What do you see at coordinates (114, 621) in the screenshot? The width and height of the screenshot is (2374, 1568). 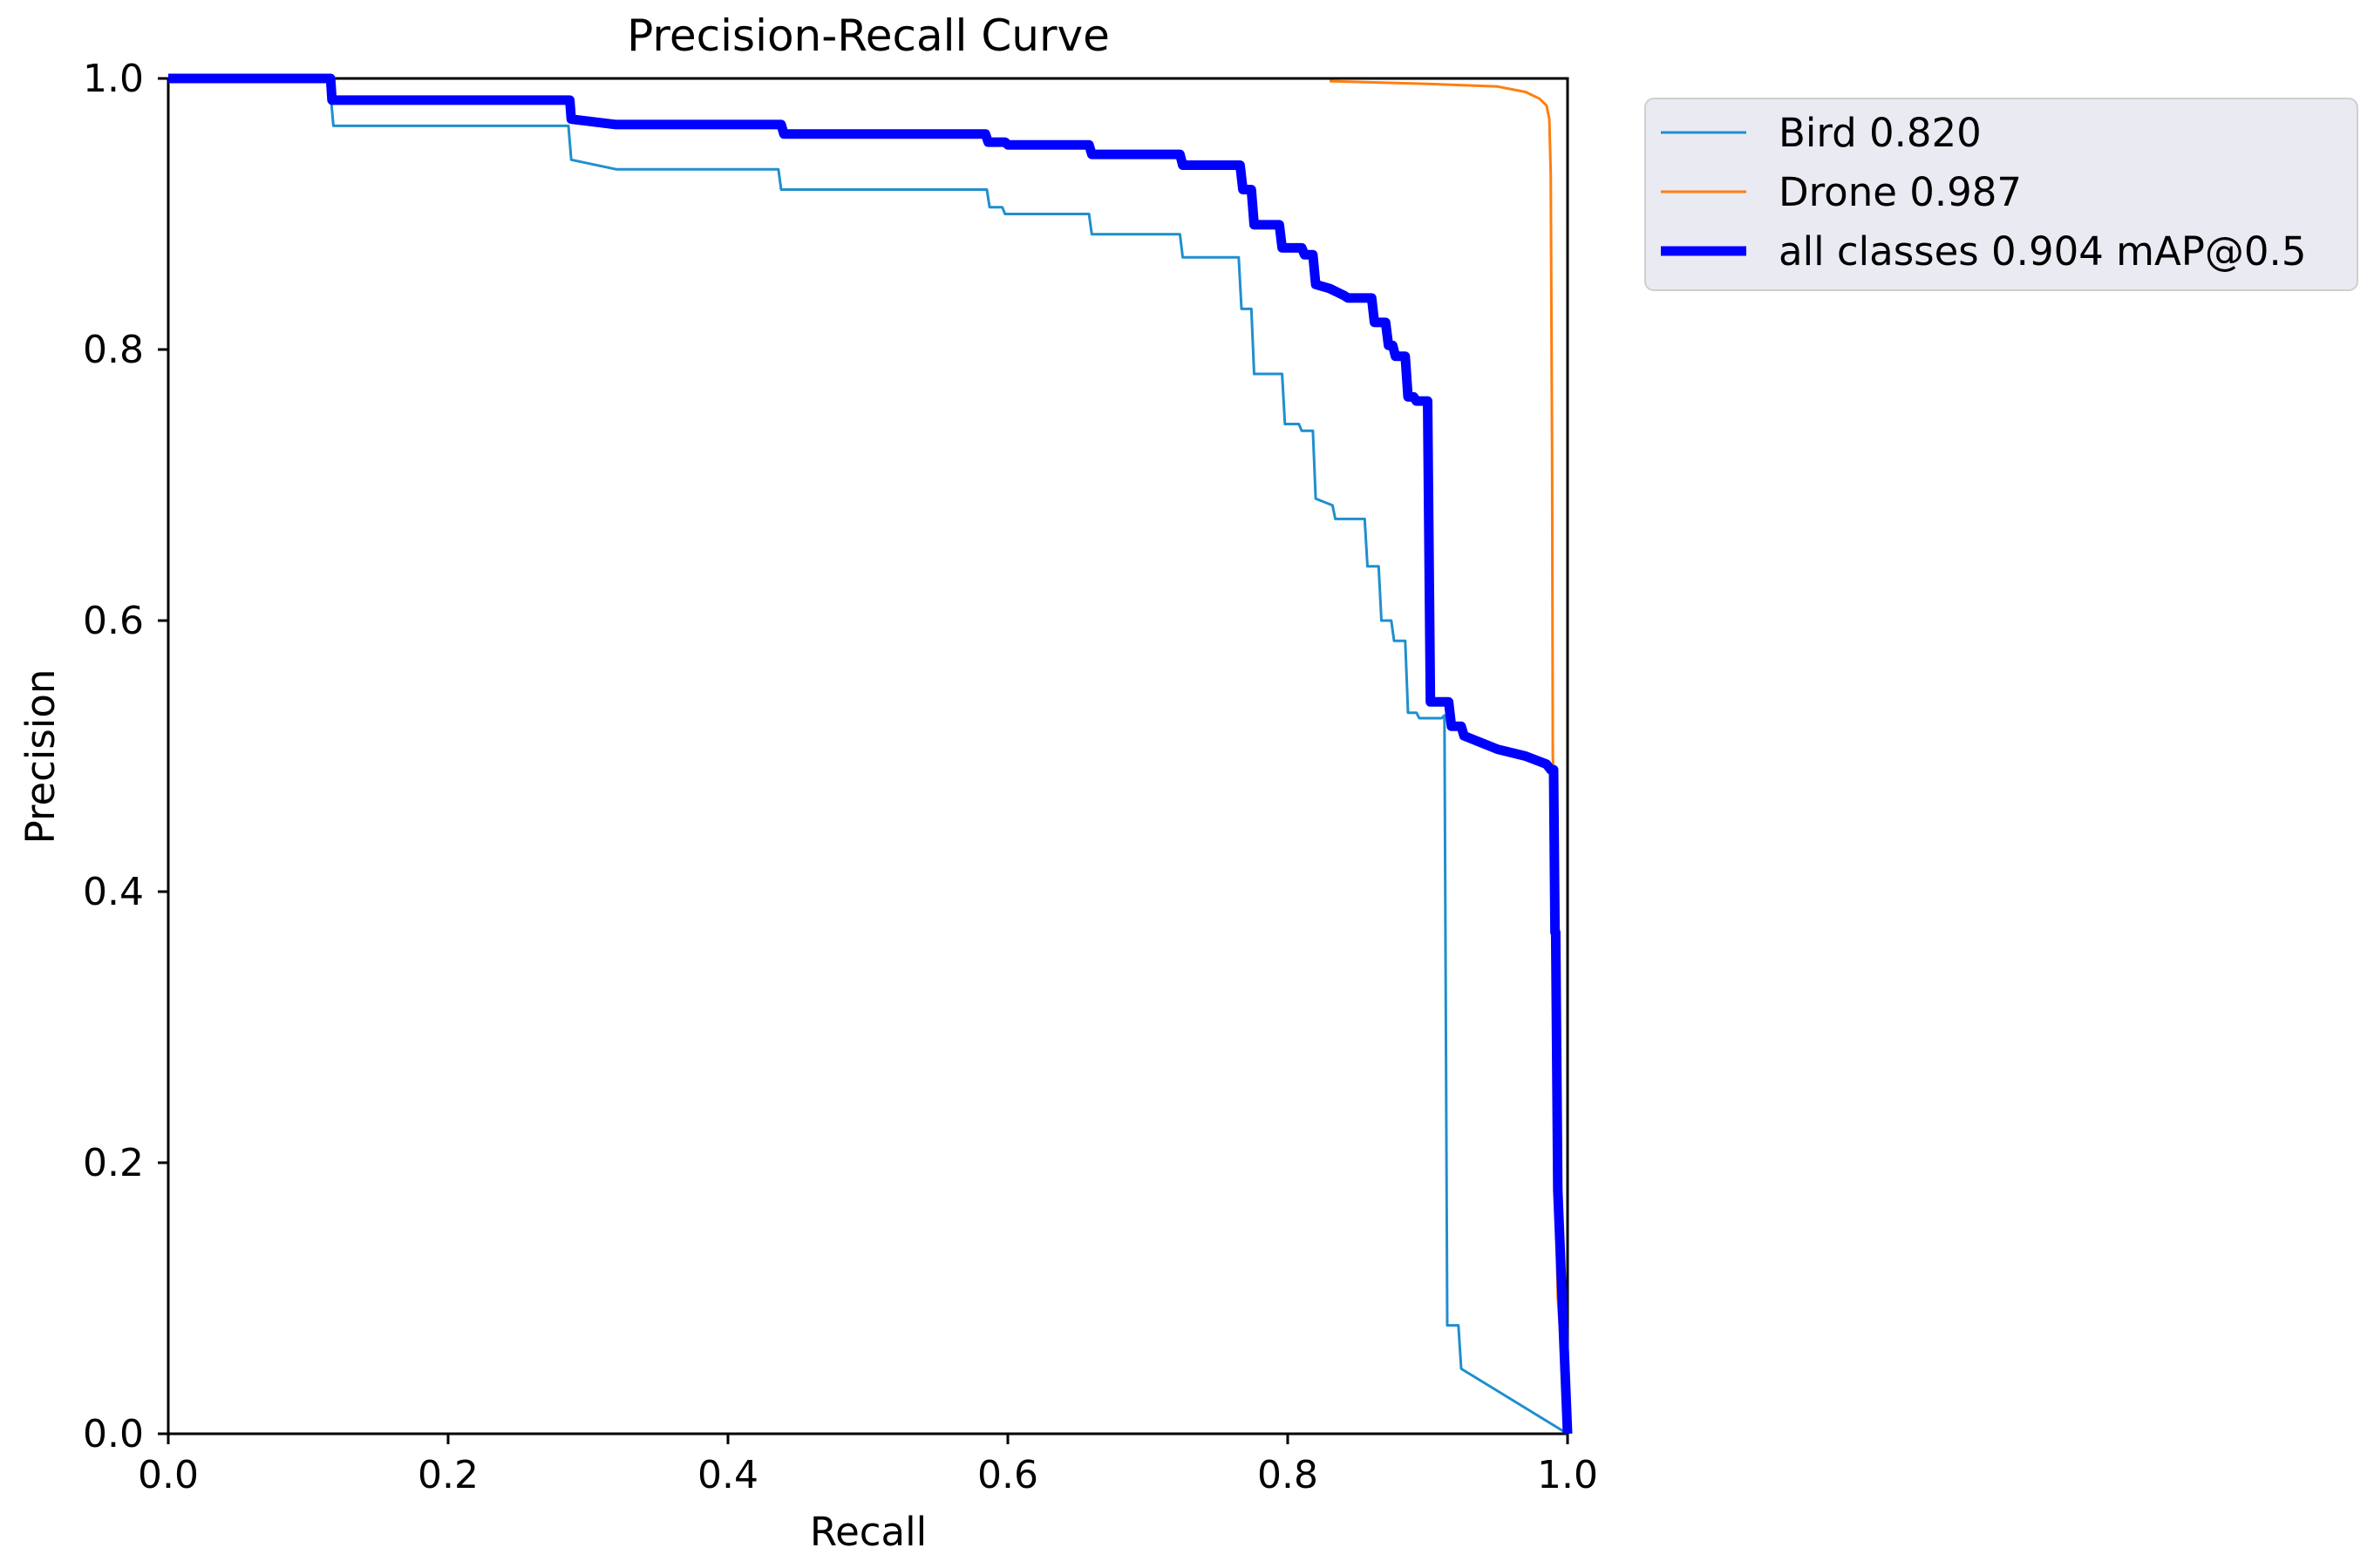 I see `y-tick-label: 0.6` at bounding box center [114, 621].